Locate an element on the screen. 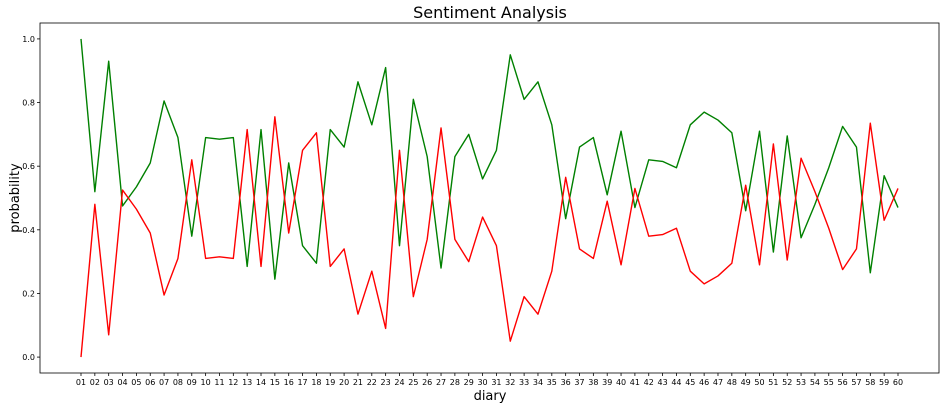 Image resolution: width=945 pixels, height=408 pixels. x-tick-label: 06 is located at coordinates (150, 382).